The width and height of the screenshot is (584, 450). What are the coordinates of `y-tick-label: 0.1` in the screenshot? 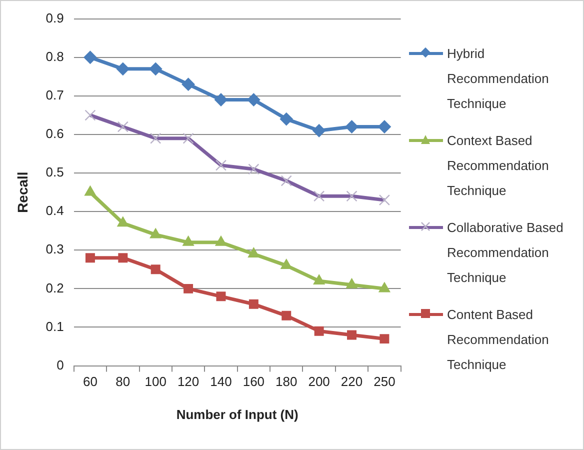 It's located at (55, 326).